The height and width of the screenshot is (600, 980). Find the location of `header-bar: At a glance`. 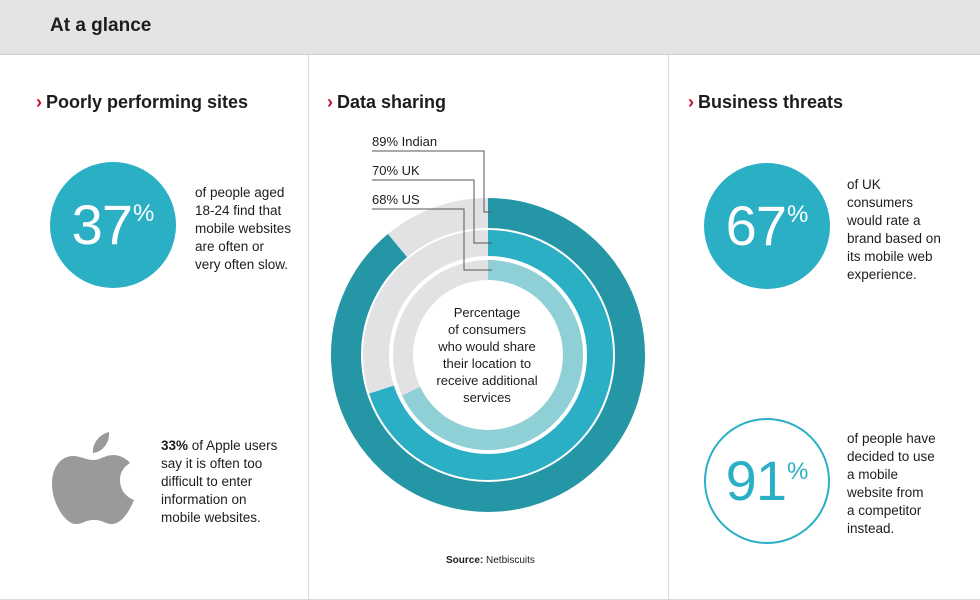

header-bar: At a glance is located at coordinates (490, 27).